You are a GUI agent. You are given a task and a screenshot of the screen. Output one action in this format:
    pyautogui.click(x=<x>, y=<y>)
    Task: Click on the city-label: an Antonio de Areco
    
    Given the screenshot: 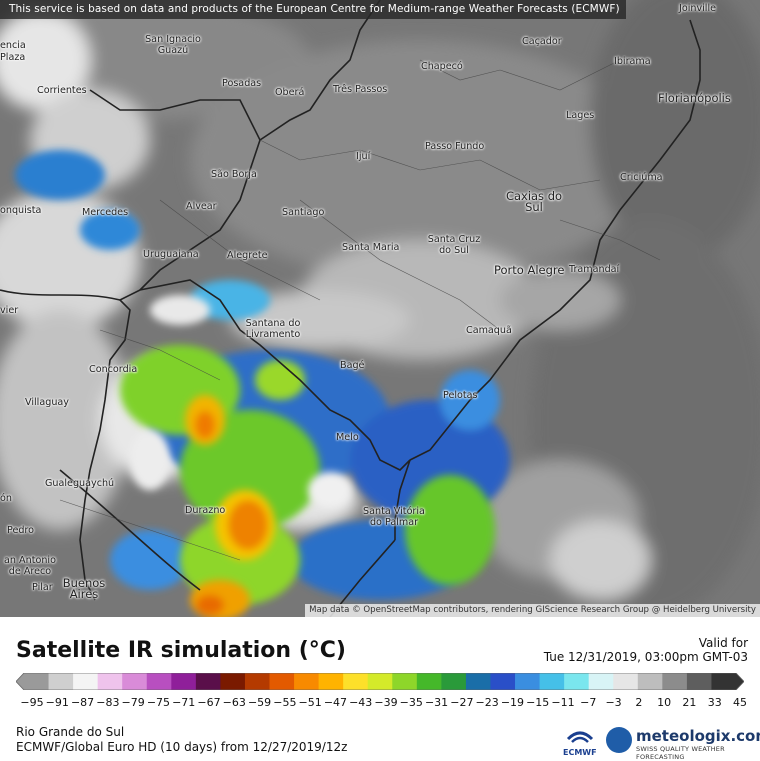 What is the action you would take?
    pyautogui.click(x=30, y=566)
    